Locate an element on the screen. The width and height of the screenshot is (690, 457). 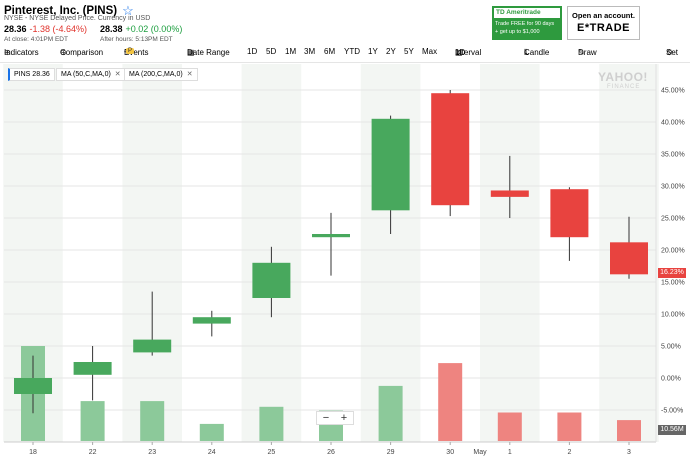
ameritrade-logo: TD Ameritrade is located at coordinates (527, 13).